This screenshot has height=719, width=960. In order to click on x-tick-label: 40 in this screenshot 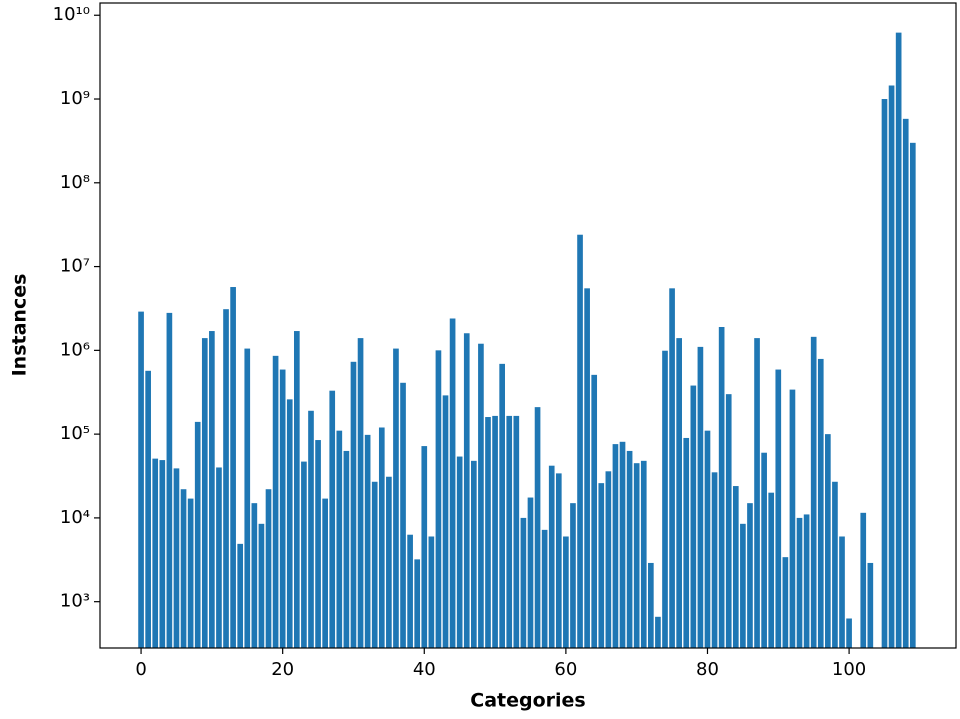, I will do `click(424, 669)`.